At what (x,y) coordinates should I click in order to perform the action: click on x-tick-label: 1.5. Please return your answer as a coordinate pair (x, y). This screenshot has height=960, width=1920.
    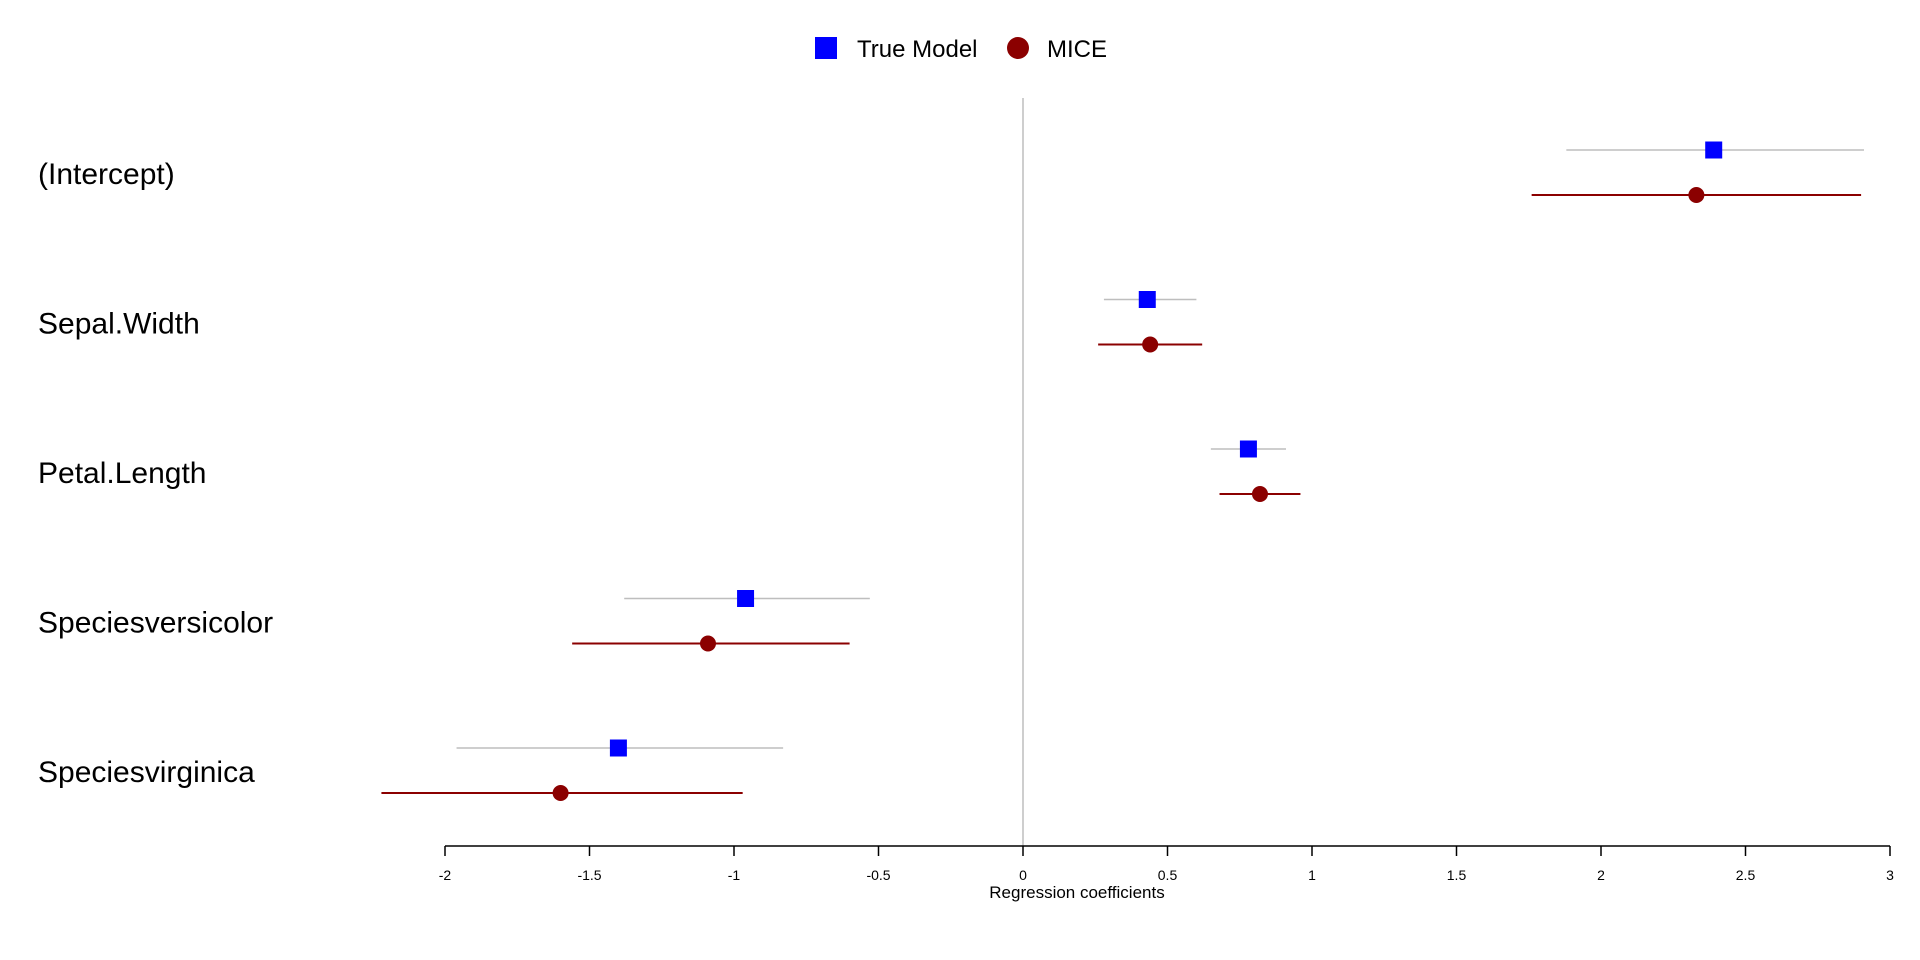
    Looking at the image, I should click on (1457, 875).